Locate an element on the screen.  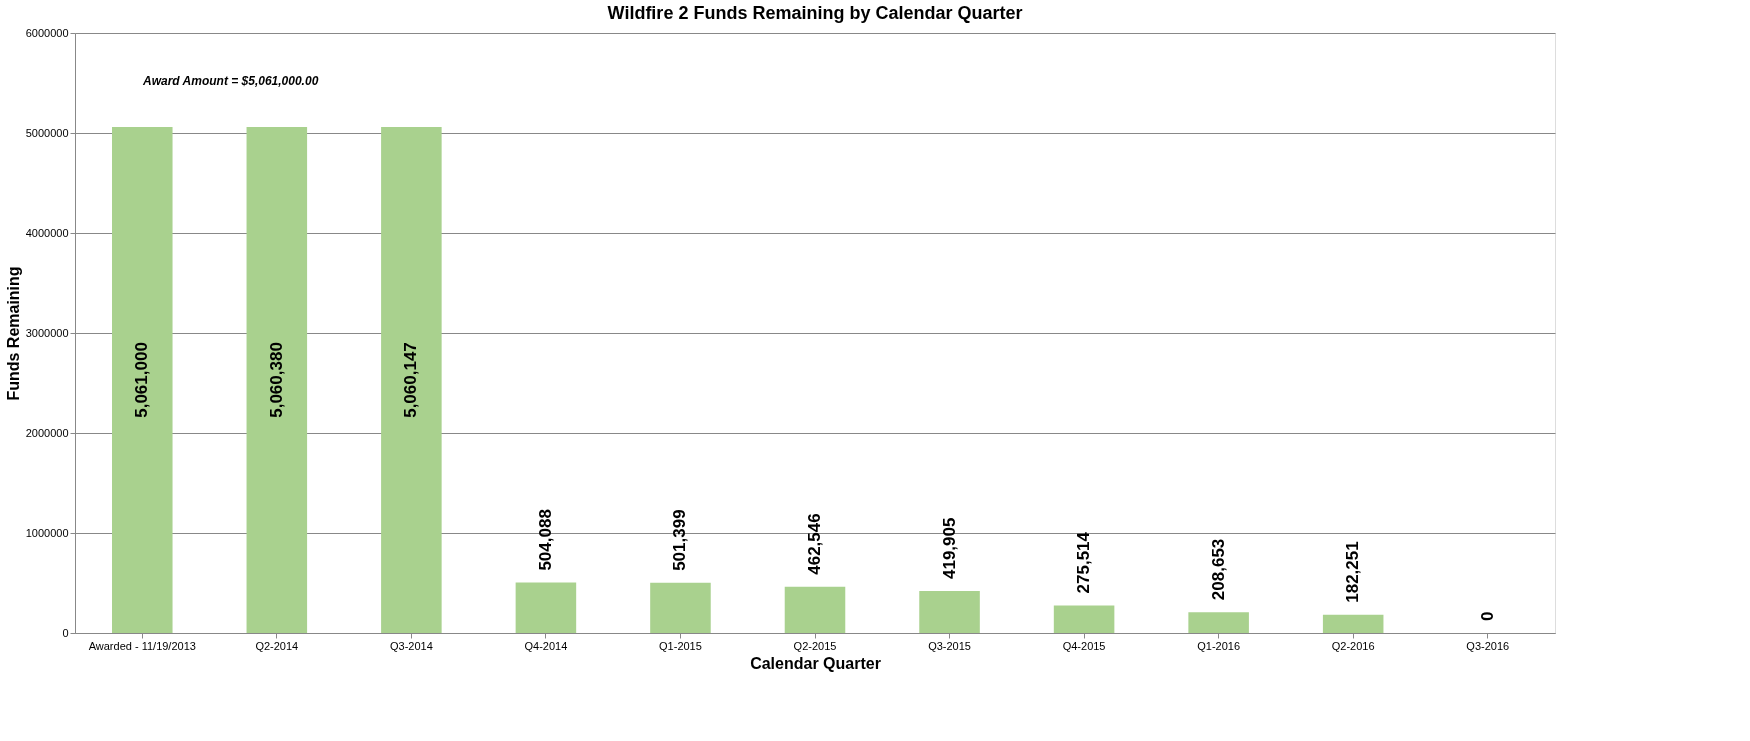
x-axis-title: Calendar Quarter is located at coordinates (815, 663).